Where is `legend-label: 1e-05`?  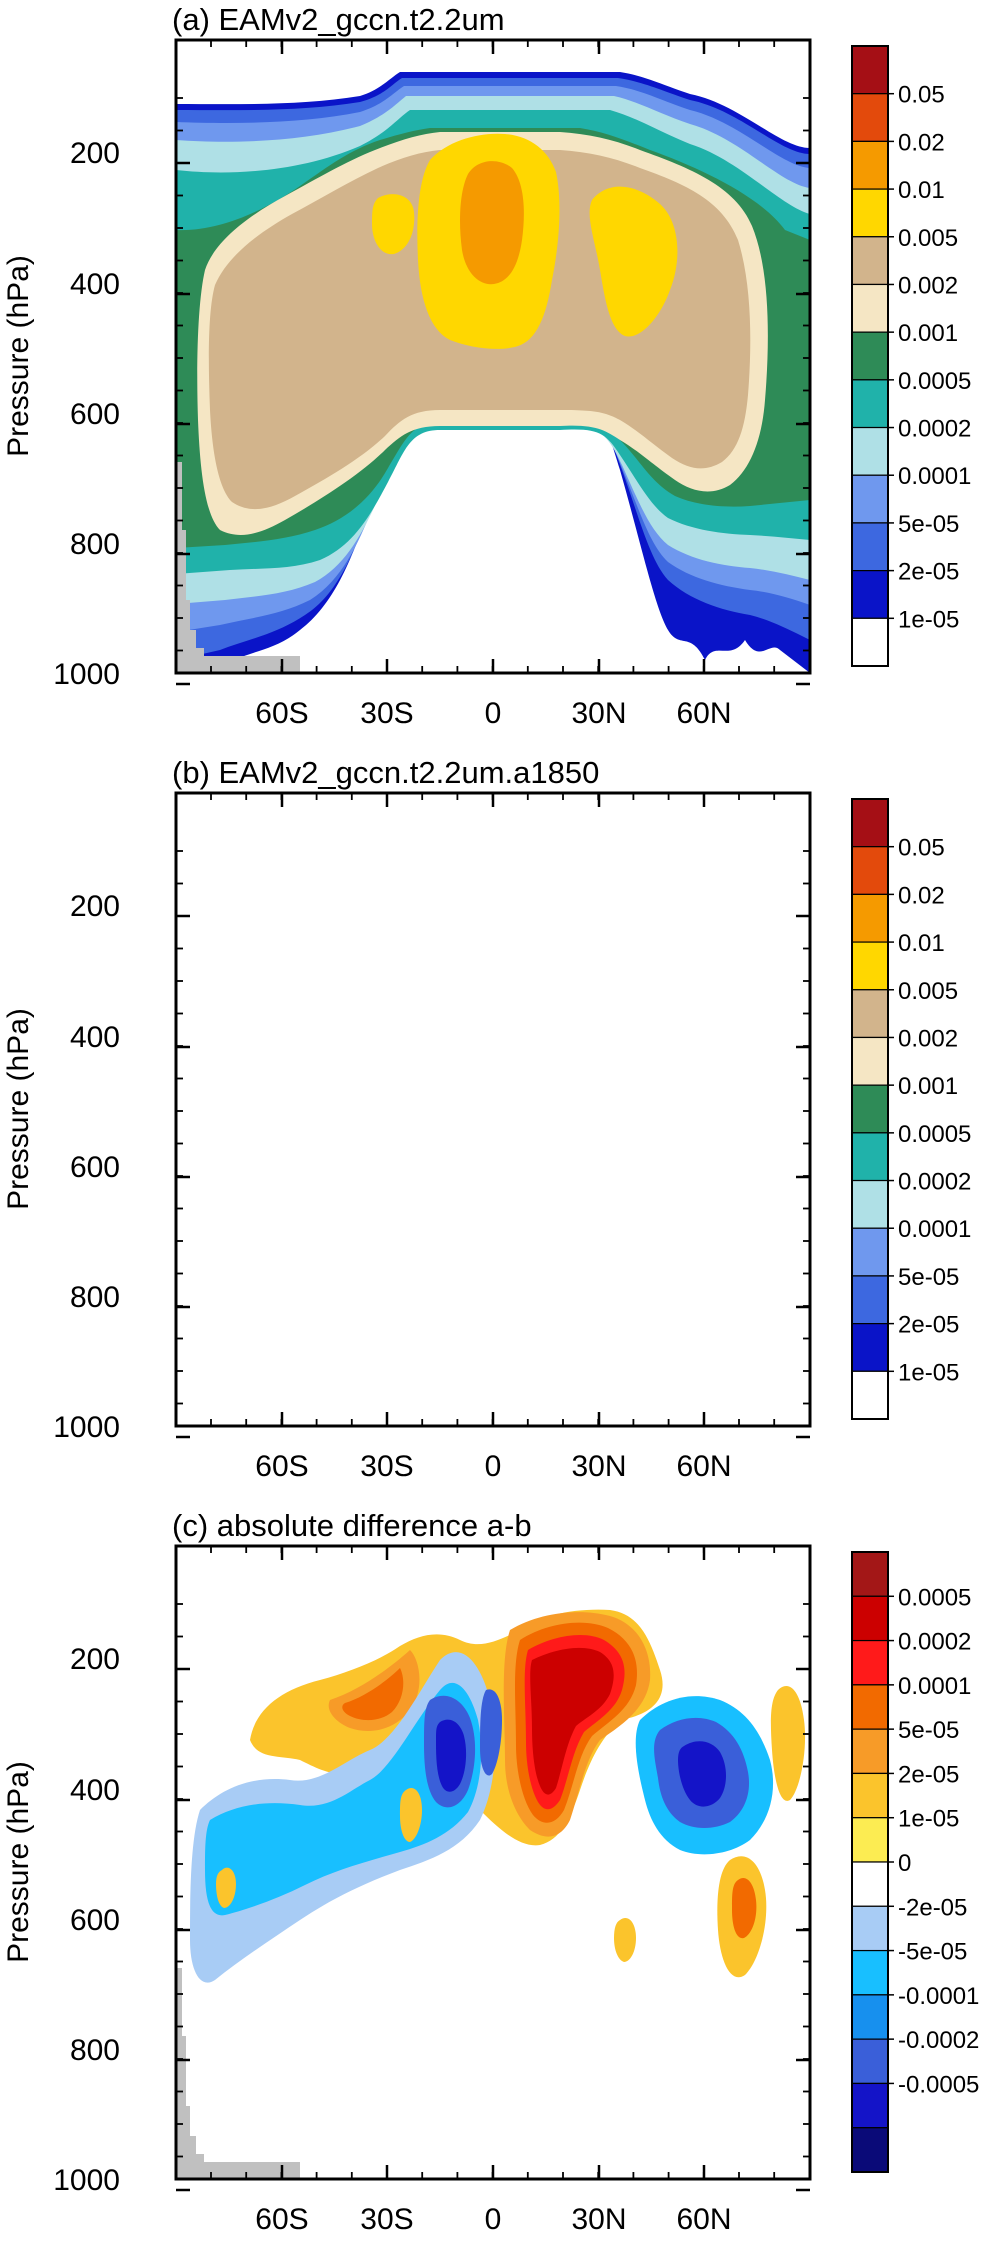
legend-label: 1e-05 is located at coordinates (928, 1372).